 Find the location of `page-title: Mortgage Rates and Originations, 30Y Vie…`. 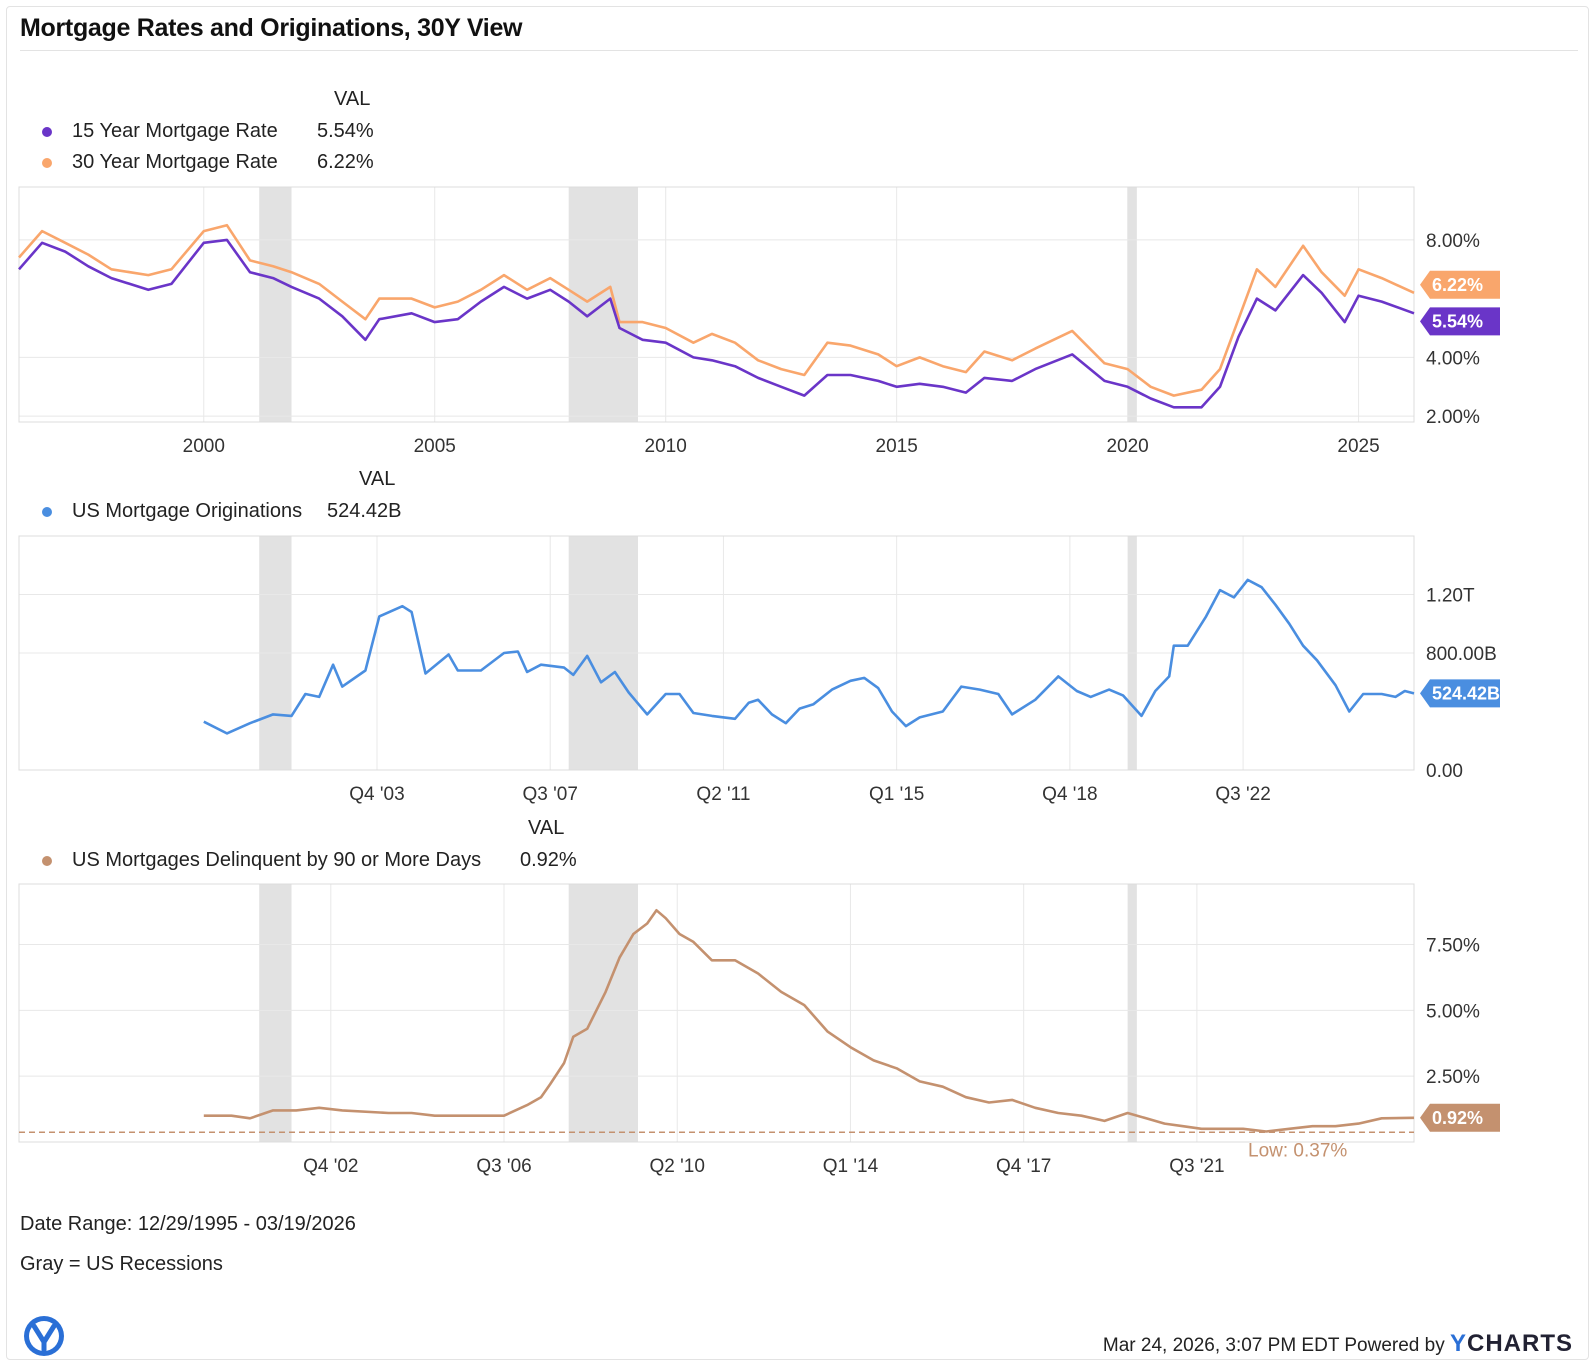

page-title: Mortgage Rates and Originations, 30Y Vie… is located at coordinates (271, 28).